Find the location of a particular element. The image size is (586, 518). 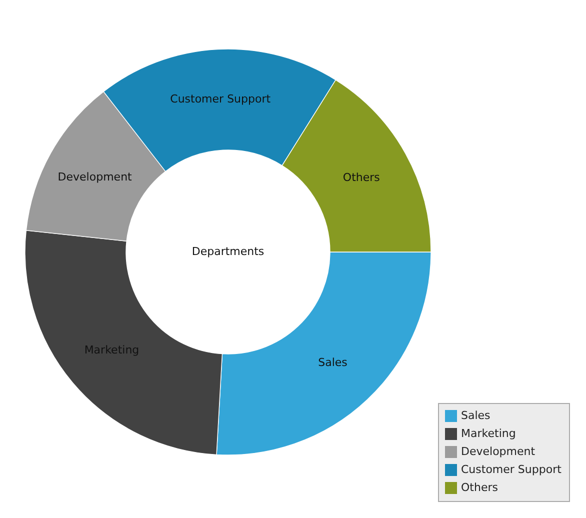

slice-label: Sales is located at coordinates (333, 362).